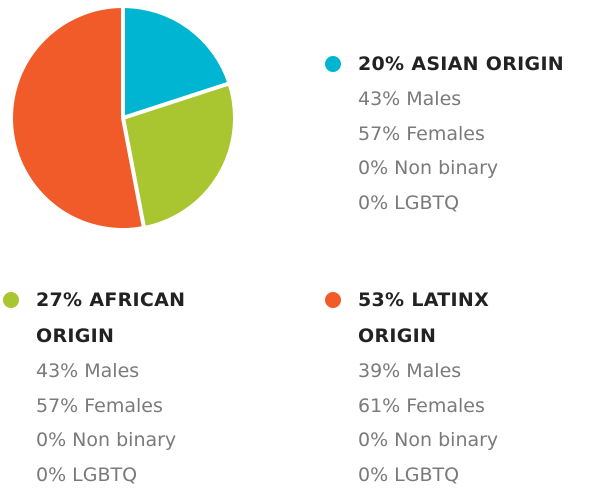 This screenshot has width=601, height=492. I want to click on legend-value: 53%, so click(381, 300).